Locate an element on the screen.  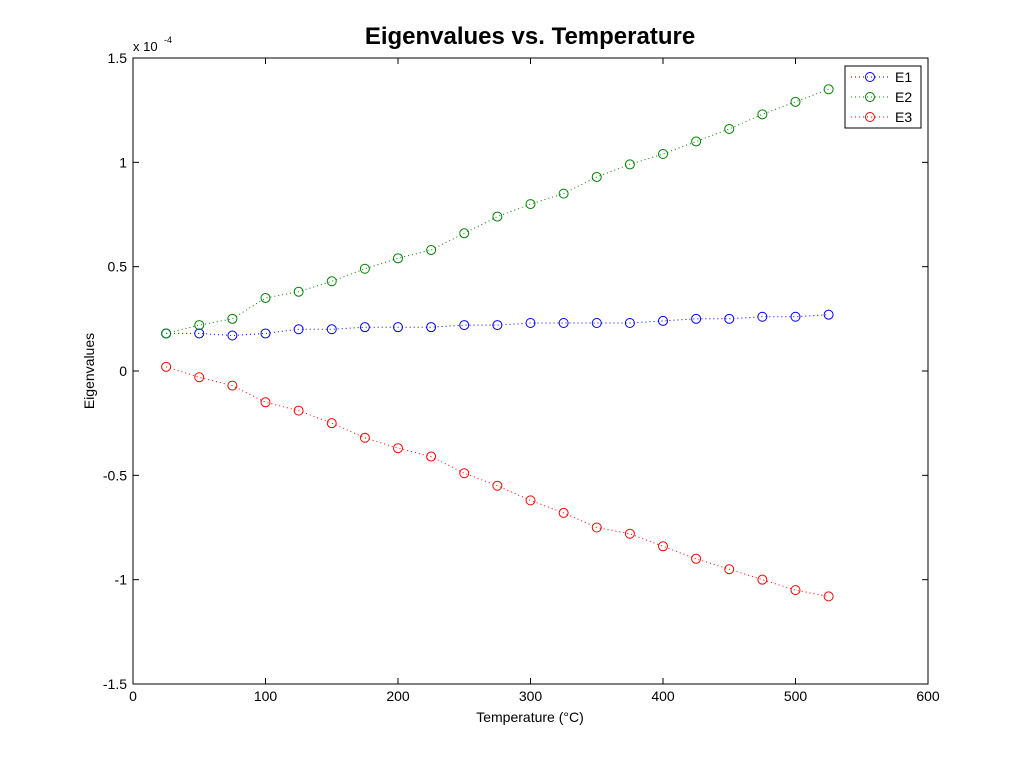
y-tick-label: 1.5 is located at coordinates (118, 58).